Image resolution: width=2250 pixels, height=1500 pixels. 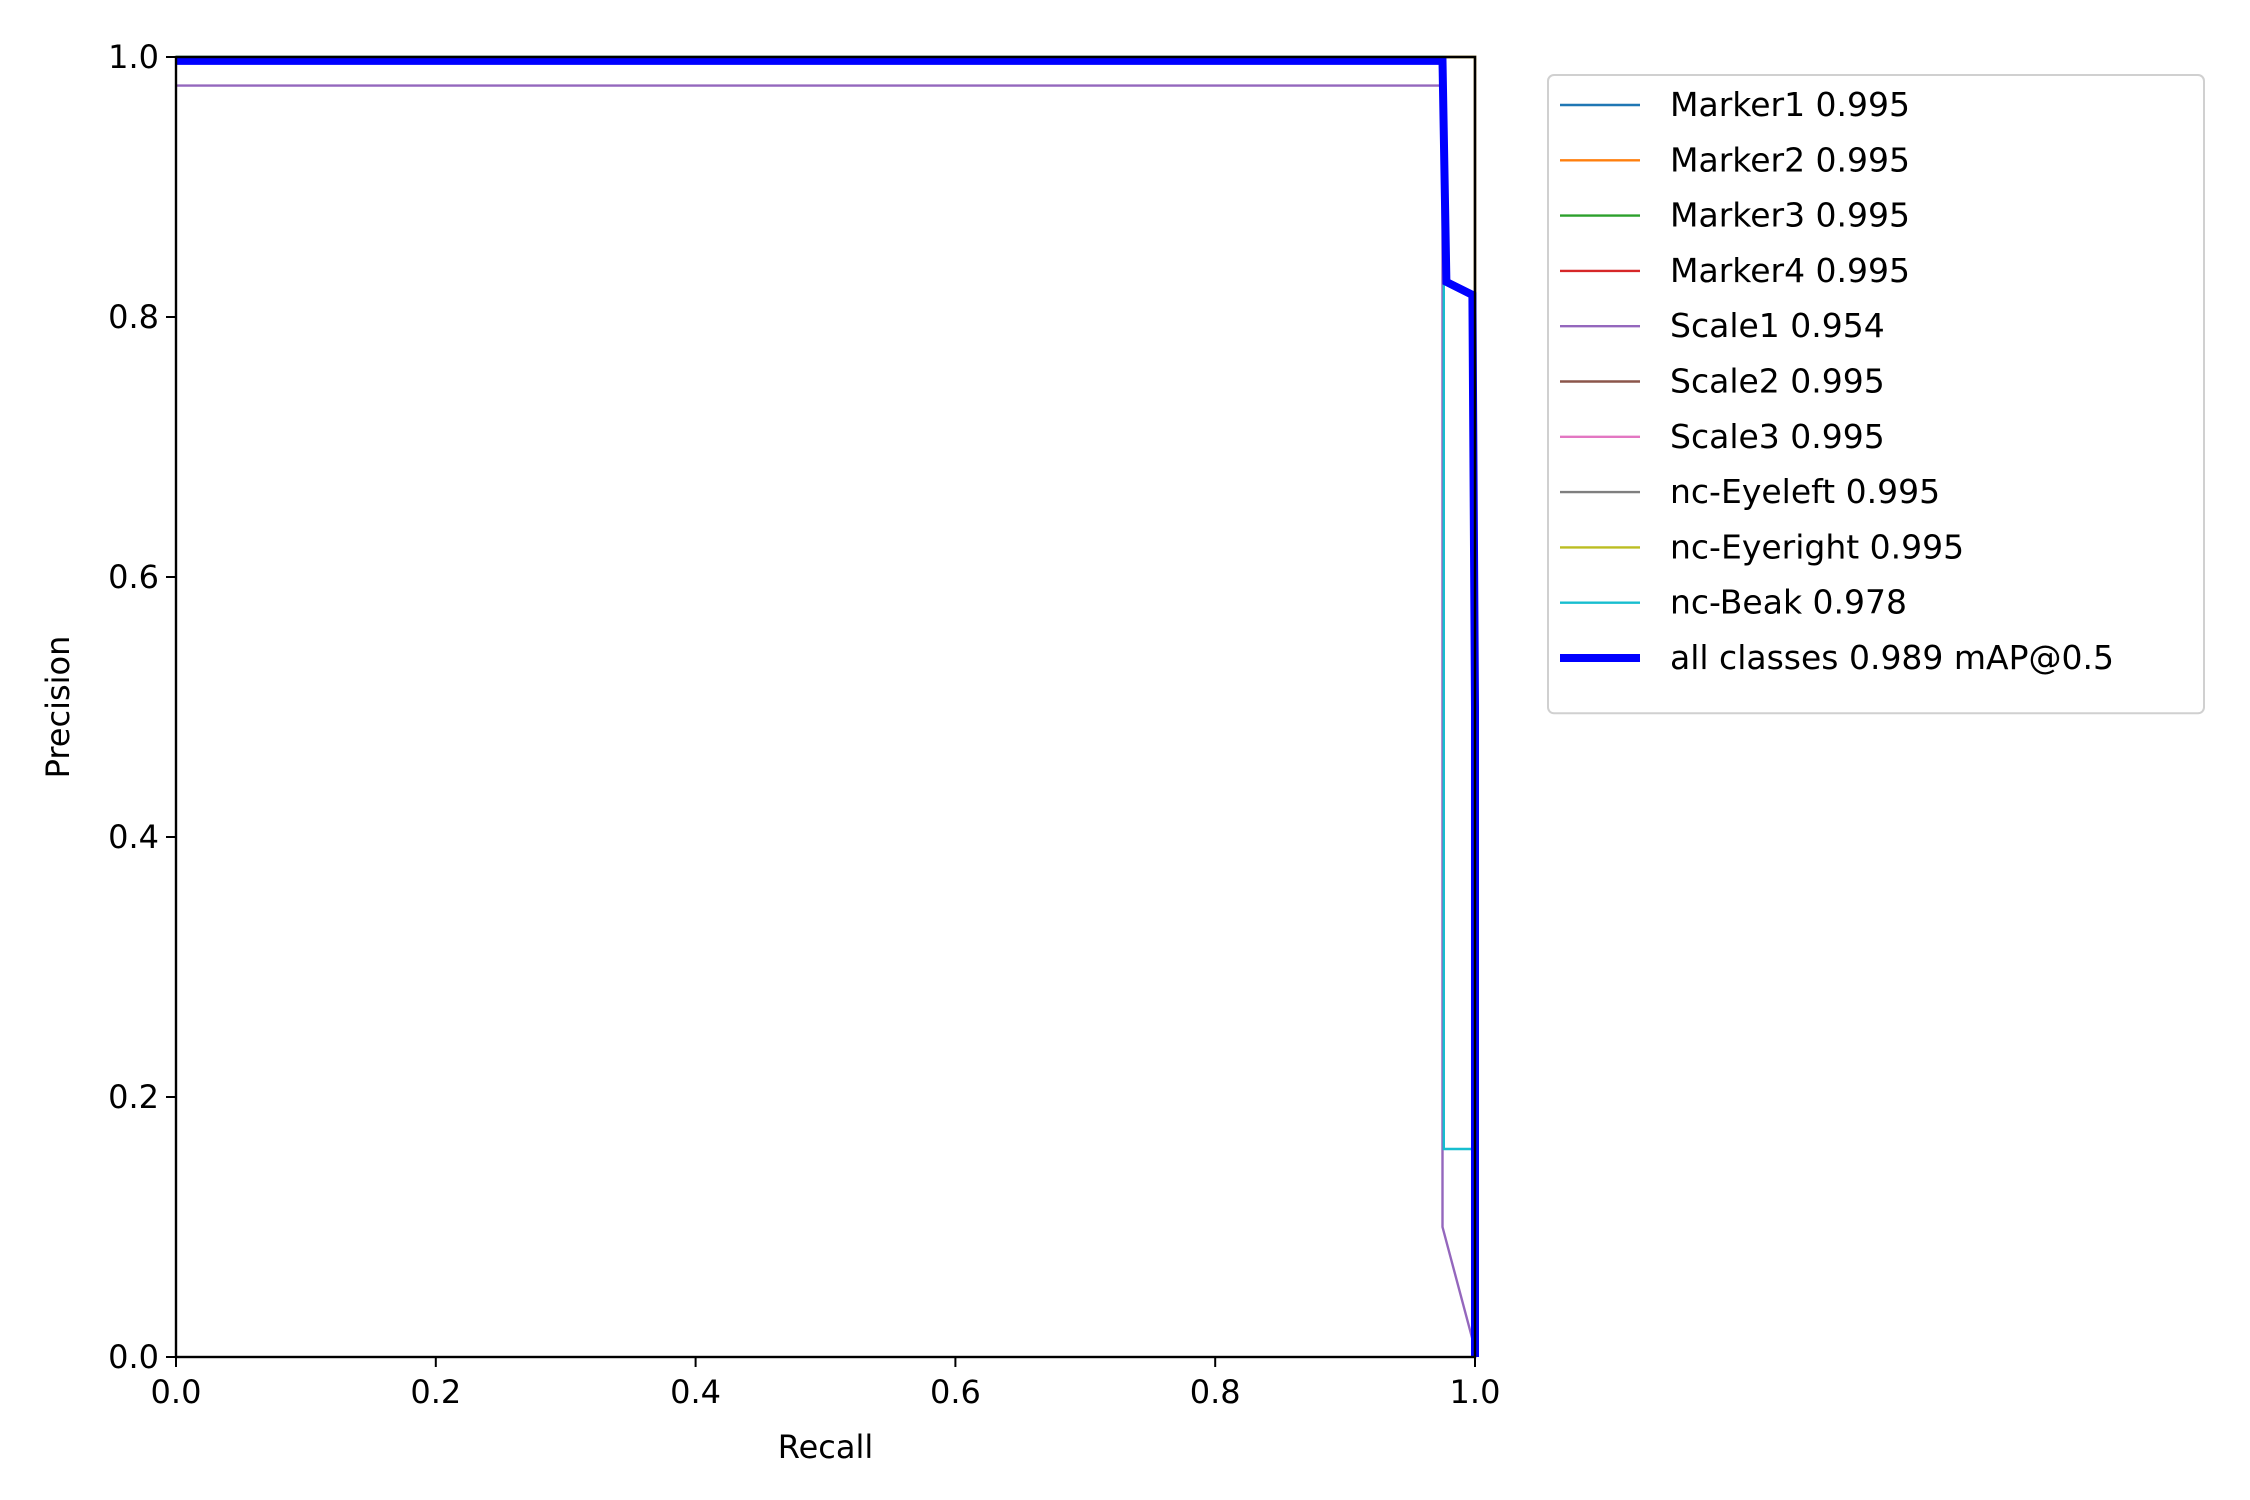 I want to click on x-tick-label: 0.4, so click(x=695, y=1392).